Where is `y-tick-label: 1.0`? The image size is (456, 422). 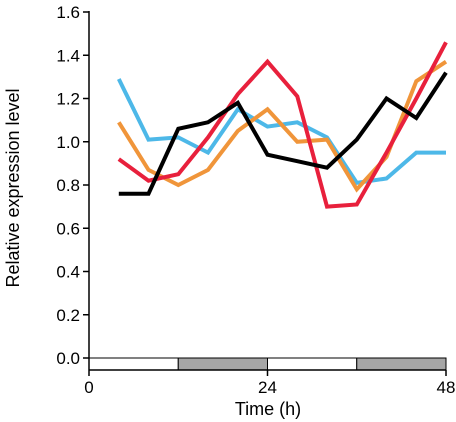 y-tick-label: 1.0 is located at coordinates (68, 142).